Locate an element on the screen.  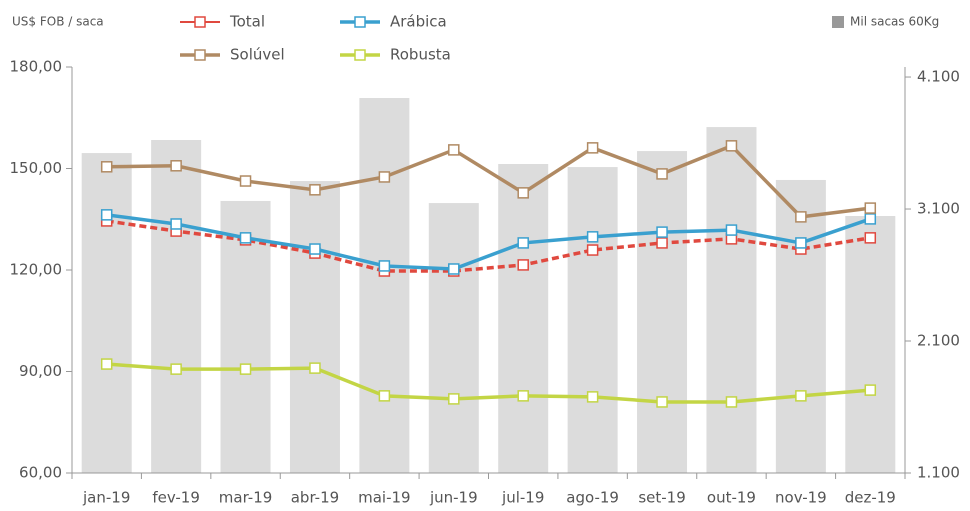
x-tick-label: out-19 is located at coordinates (731, 498).